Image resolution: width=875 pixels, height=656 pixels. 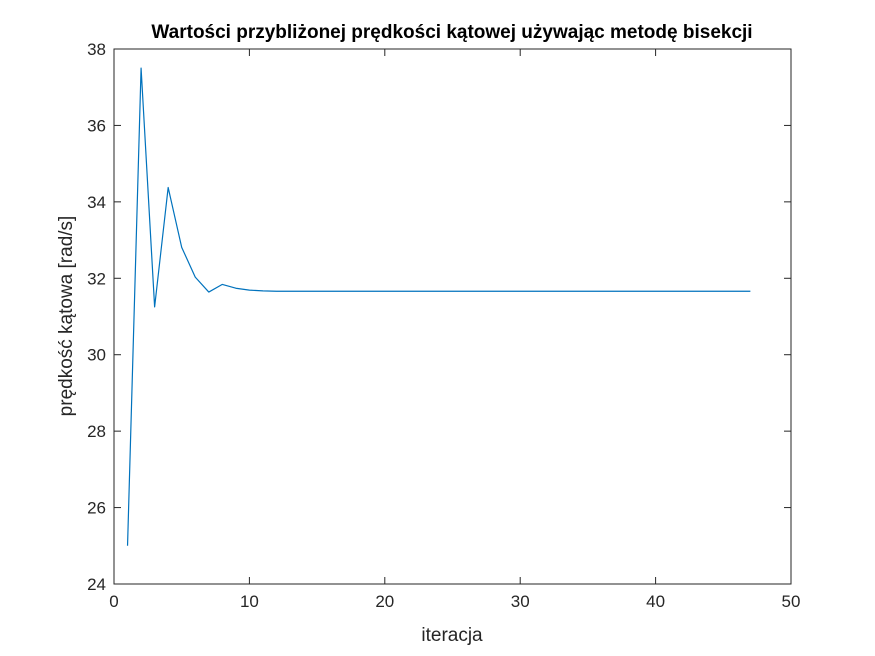 I want to click on y-tick-label: 24, so click(x=96, y=584).